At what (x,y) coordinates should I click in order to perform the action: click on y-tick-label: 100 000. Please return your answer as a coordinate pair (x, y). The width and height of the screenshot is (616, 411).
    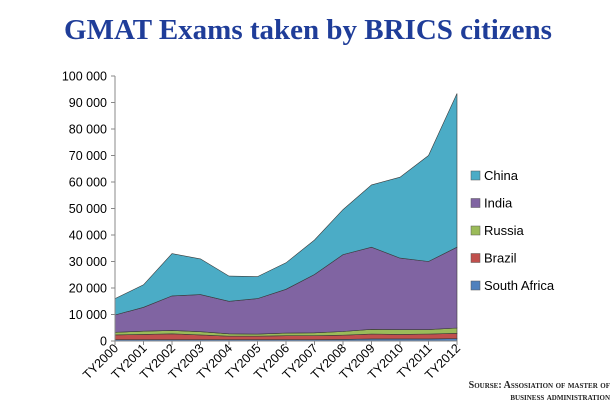
    Looking at the image, I should click on (84, 77).